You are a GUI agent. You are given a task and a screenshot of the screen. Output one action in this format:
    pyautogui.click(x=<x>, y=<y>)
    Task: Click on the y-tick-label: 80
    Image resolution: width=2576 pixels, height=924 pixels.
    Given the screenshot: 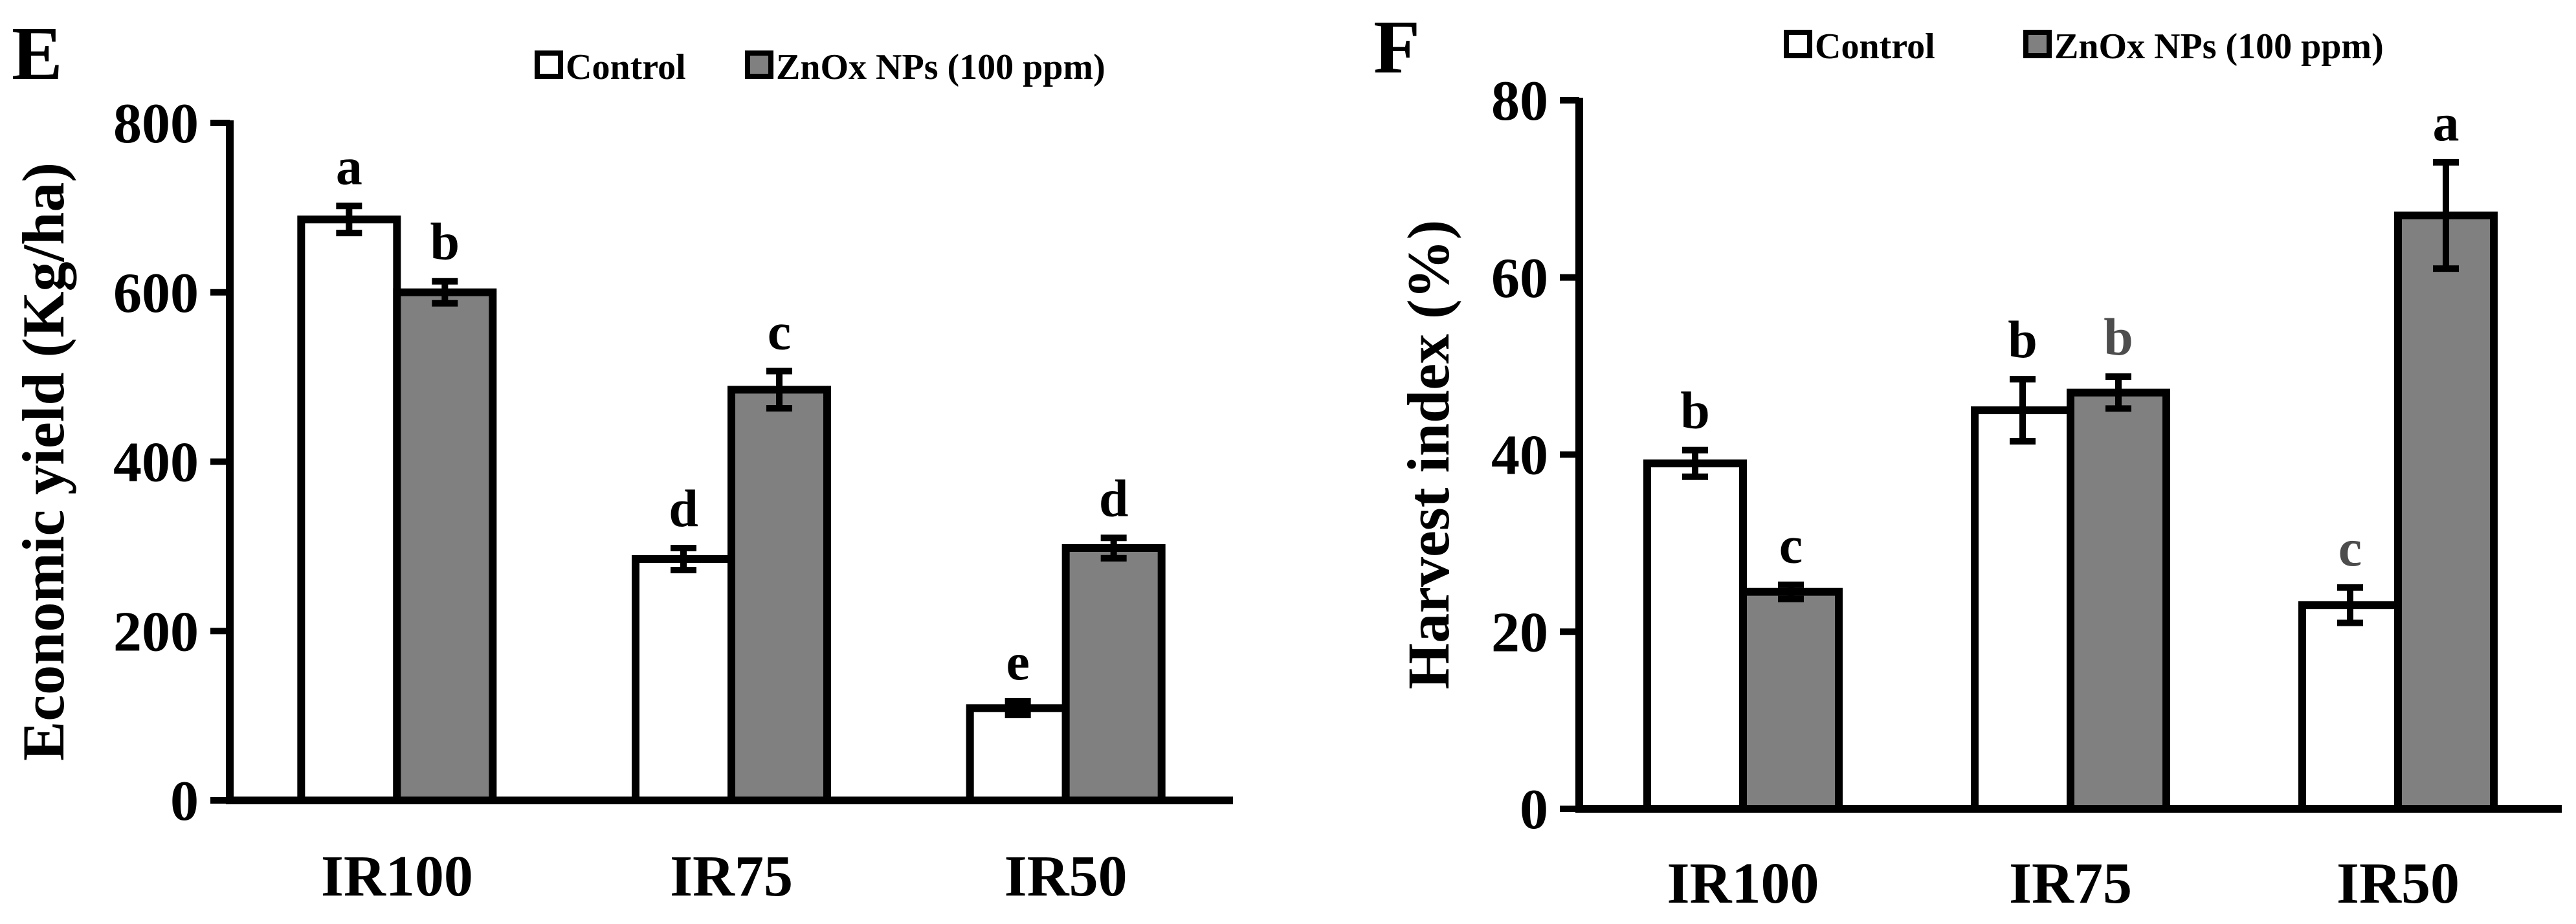 What is the action you would take?
    pyautogui.click(x=1519, y=101)
    